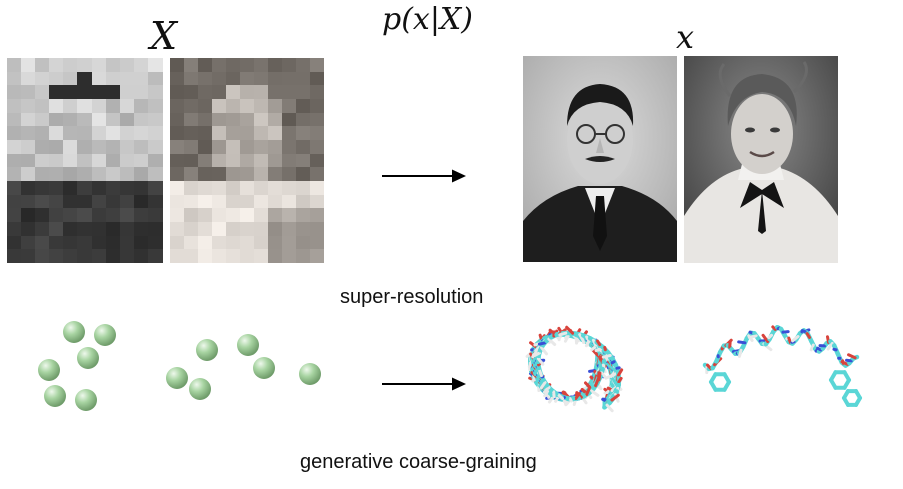 The height and width of the screenshot is (489, 903). What do you see at coordinates (600, 159) in the screenshot?
I see `portrait-man` at bounding box center [600, 159].